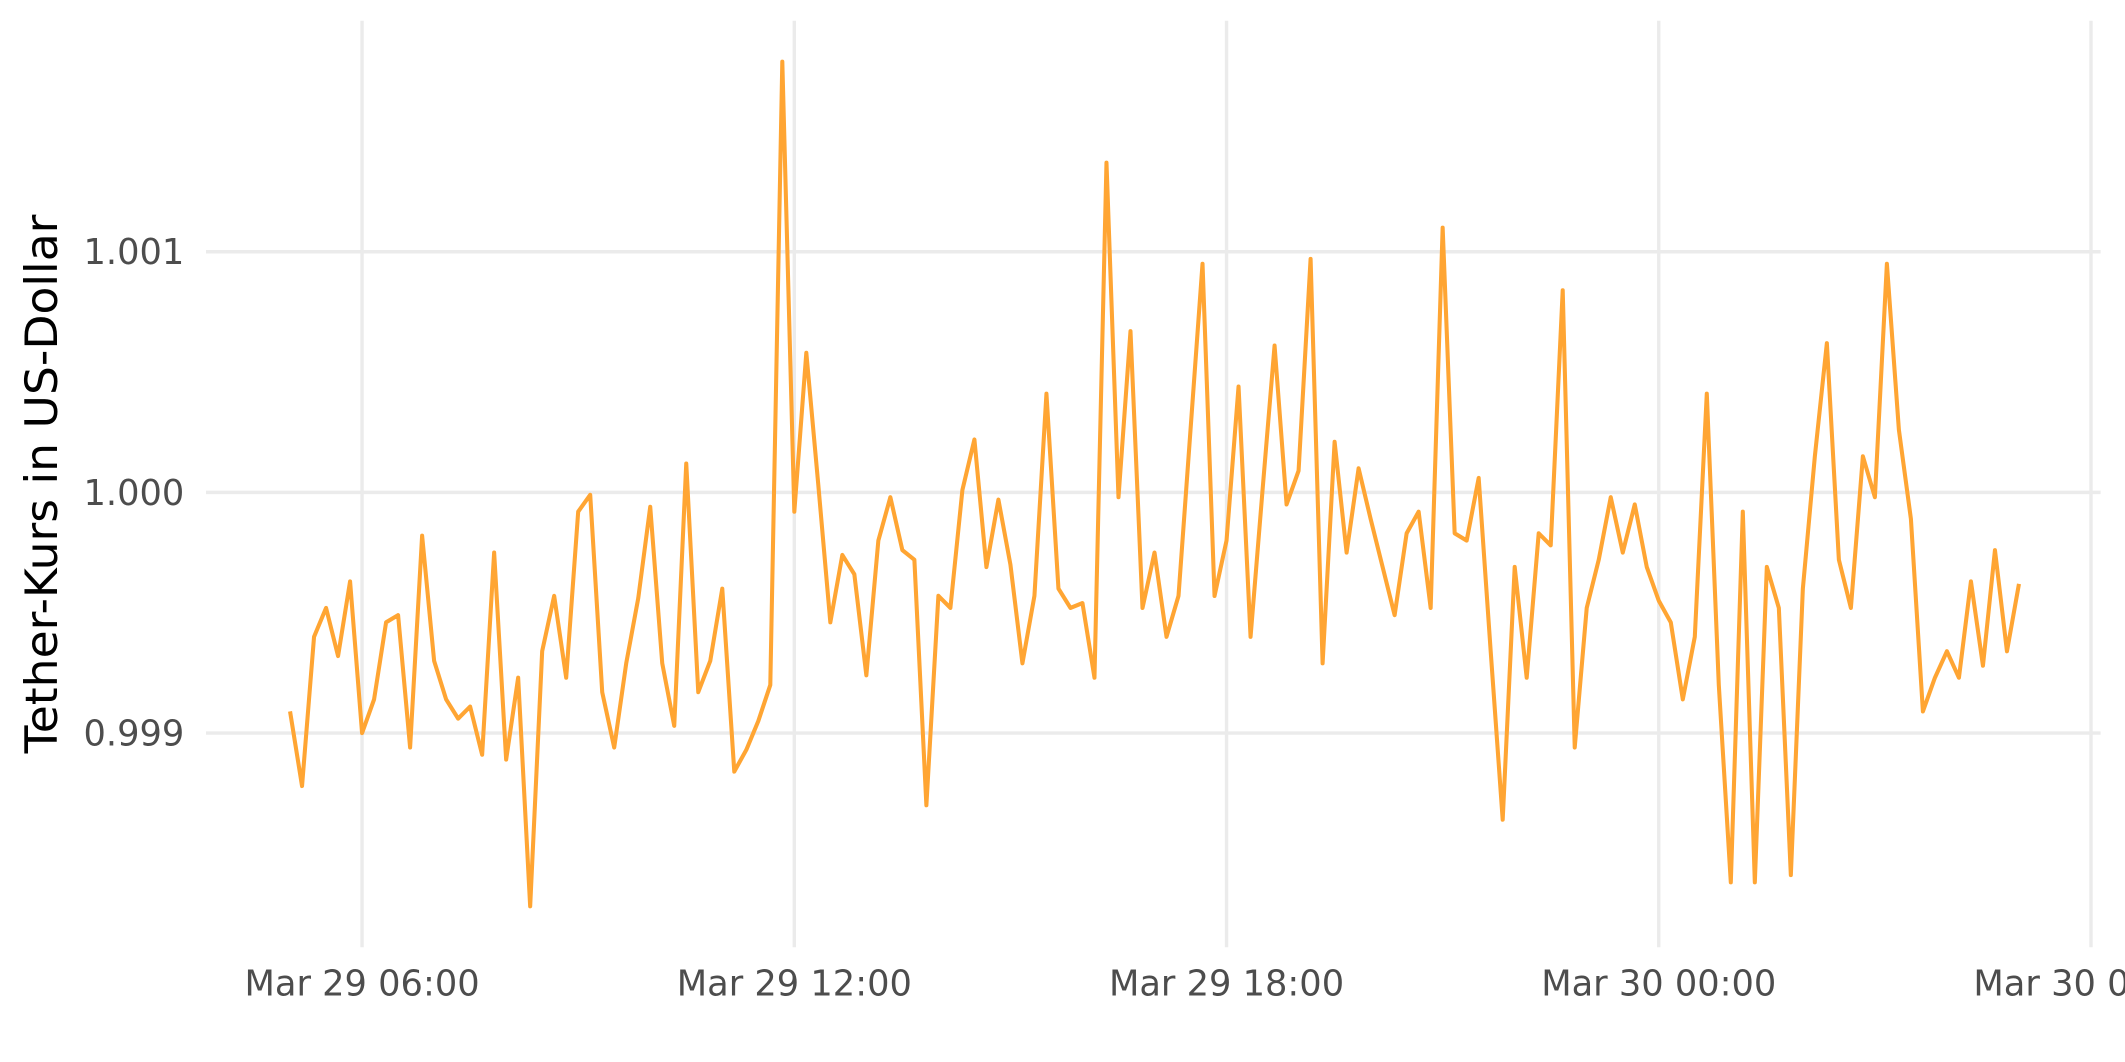 This screenshot has height=1062, width=2125. What do you see at coordinates (1658, 983) in the screenshot?
I see `x-tick-label: Mar 30 00:00` at bounding box center [1658, 983].